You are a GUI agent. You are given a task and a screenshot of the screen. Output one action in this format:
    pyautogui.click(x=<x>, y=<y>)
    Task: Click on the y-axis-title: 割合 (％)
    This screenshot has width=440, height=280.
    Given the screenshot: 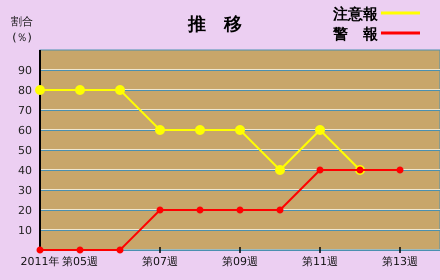 What is the action you would take?
    pyautogui.click(x=22, y=29)
    